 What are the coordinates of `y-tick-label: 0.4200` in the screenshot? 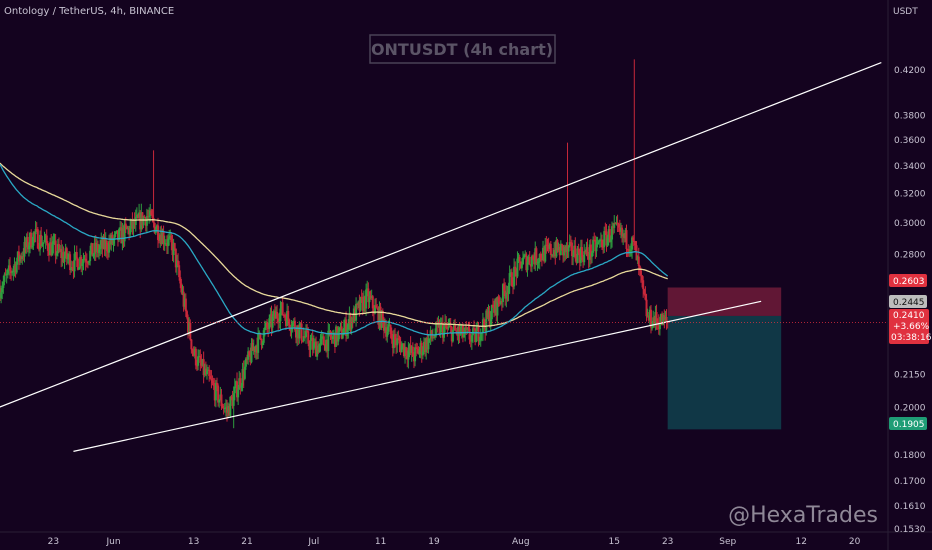 It's located at (910, 71).